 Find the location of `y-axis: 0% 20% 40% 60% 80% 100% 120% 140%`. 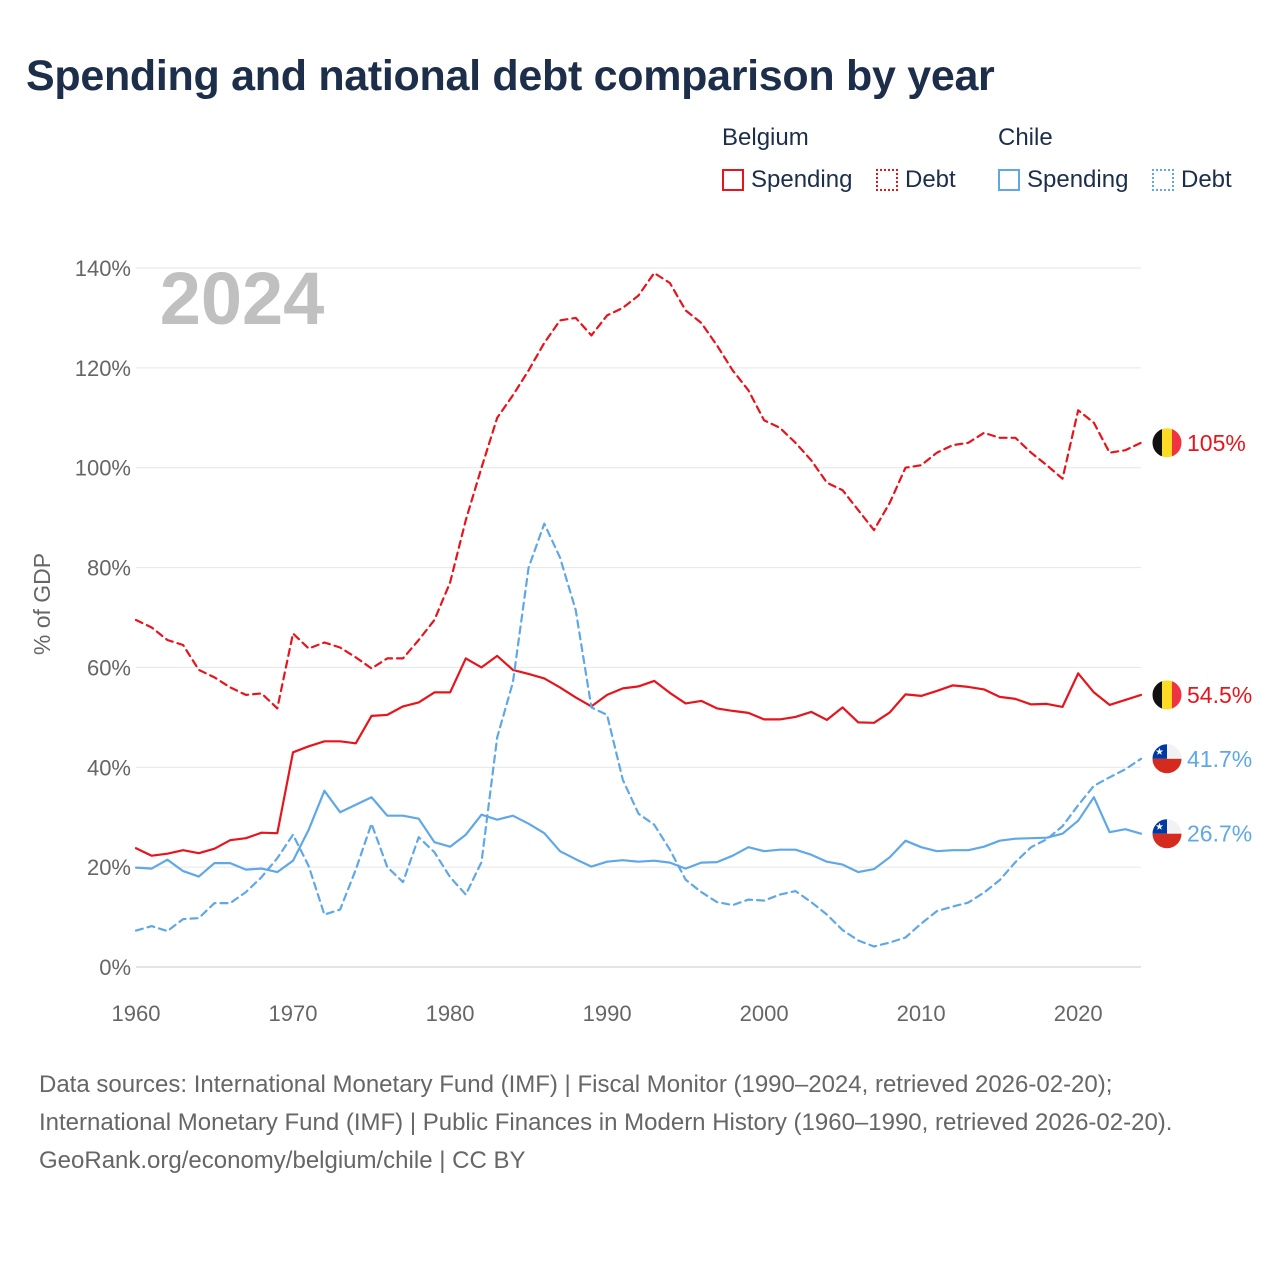

y-axis: 0% 20% 40% 60% 80% 100% 120% 140% is located at coordinates (103, 618).